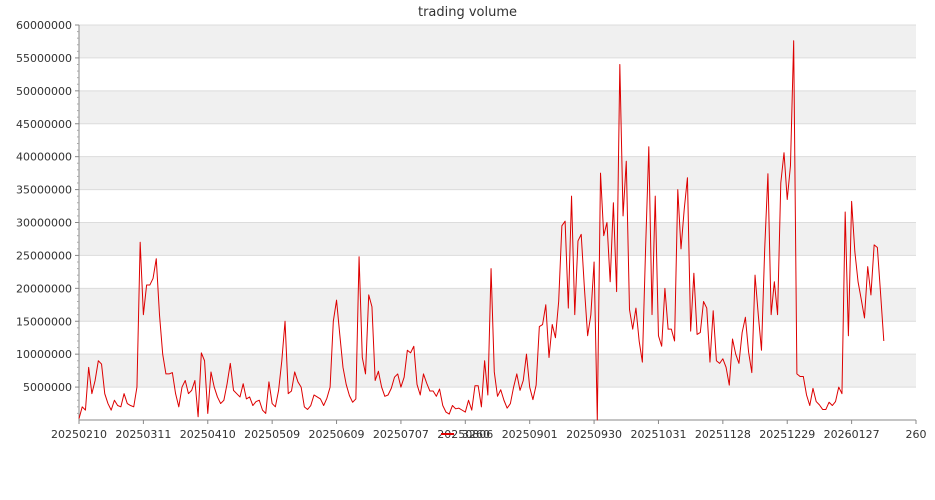  I want to click on x-tick-label: 20251031, so click(658, 434).